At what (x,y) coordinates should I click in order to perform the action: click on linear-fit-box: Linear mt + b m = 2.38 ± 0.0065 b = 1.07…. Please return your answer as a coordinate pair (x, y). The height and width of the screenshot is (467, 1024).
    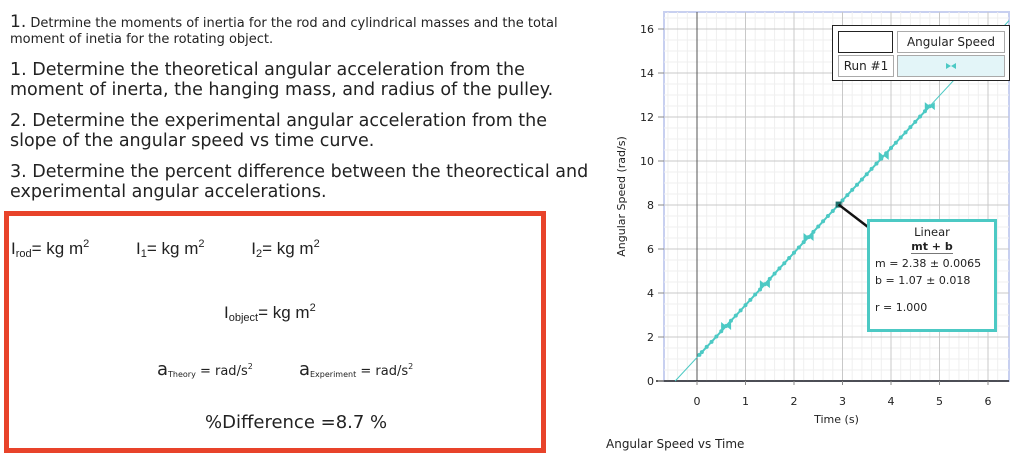
    Looking at the image, I should click on (932, 275).